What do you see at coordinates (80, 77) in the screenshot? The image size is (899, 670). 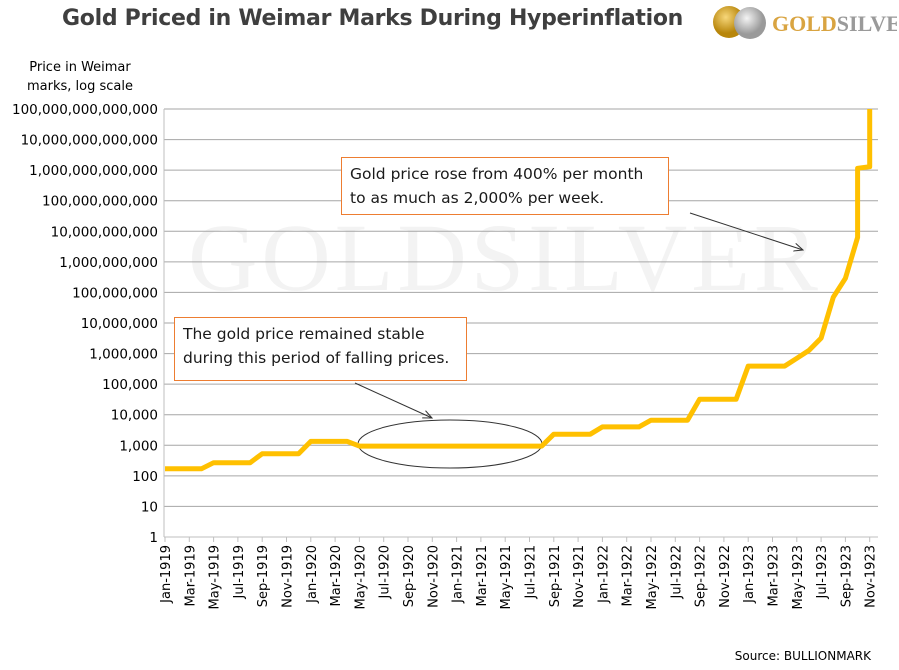 I see `y-axis-title: Price in Weimar marks, log scale` at bounding box center [80, 77].